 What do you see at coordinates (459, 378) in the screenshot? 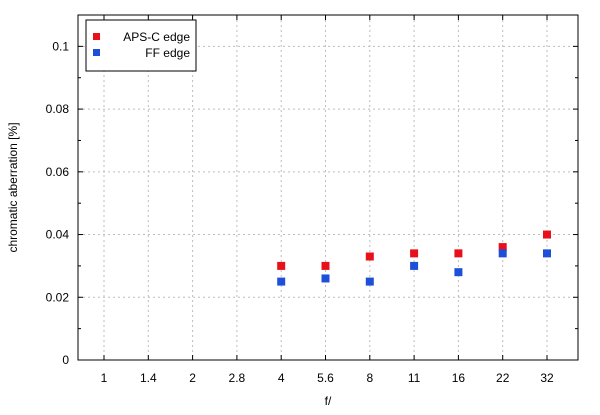
I see `x-tick-label: 16` at bounding box center [459, 378].